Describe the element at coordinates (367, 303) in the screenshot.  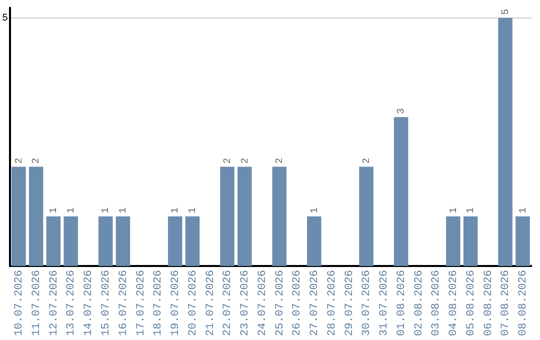
I see `x-tick-label: 30.07.2026` at that location.